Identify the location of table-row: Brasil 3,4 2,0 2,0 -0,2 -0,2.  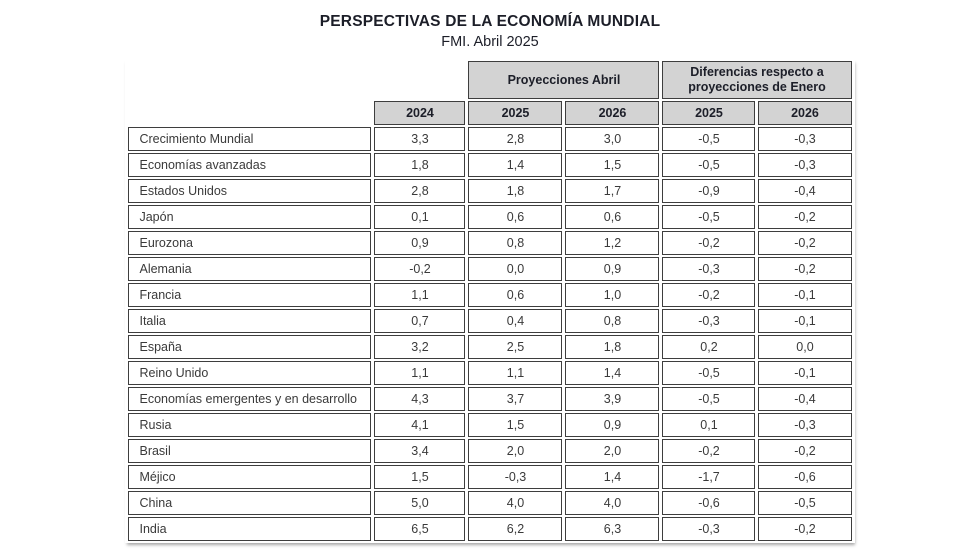
(490, 451).